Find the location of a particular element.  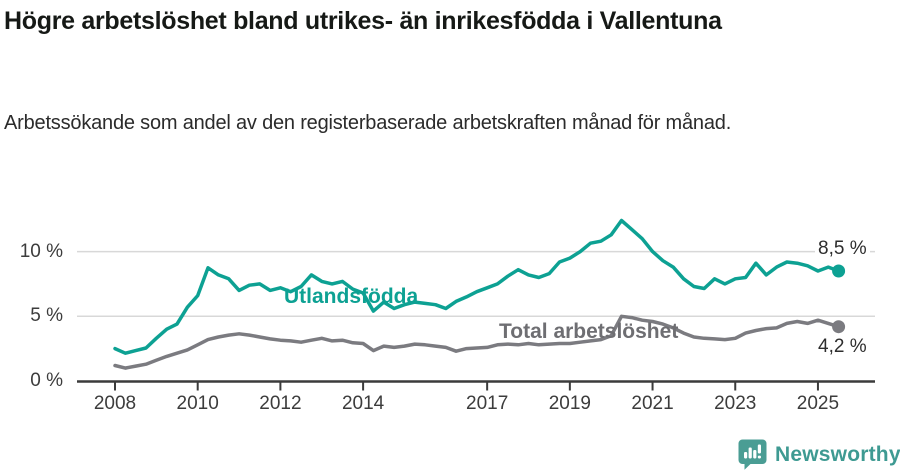

x-tick-label-2008: 2008 is located at coordinates (115, 403).